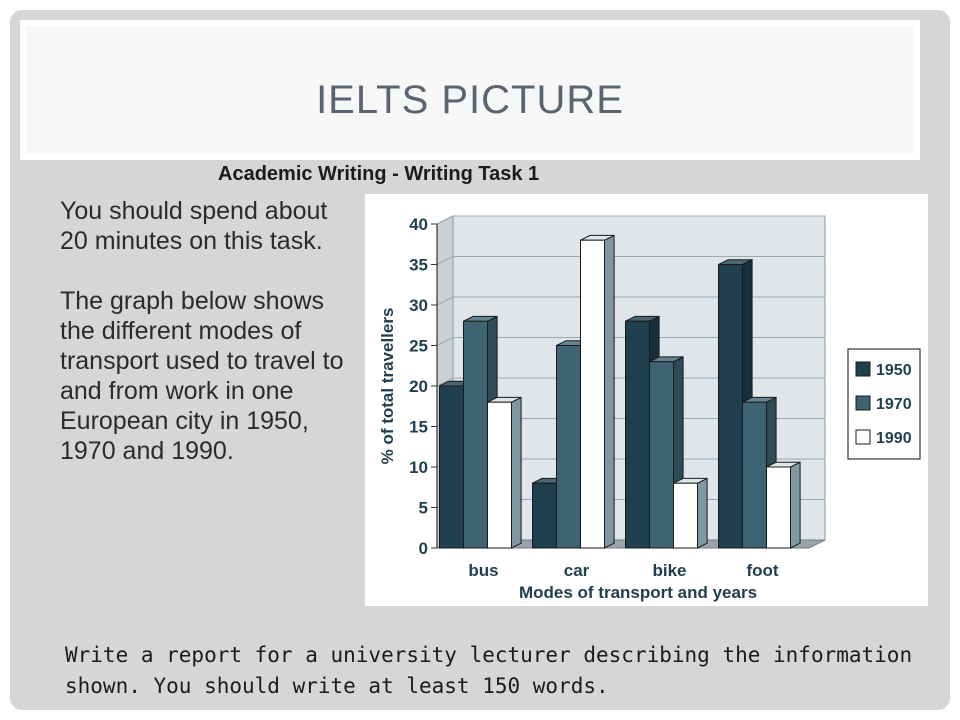  Describe the element at coordinates (499, 475) in the screenshot. I see `bar-bus-1990` at that location.